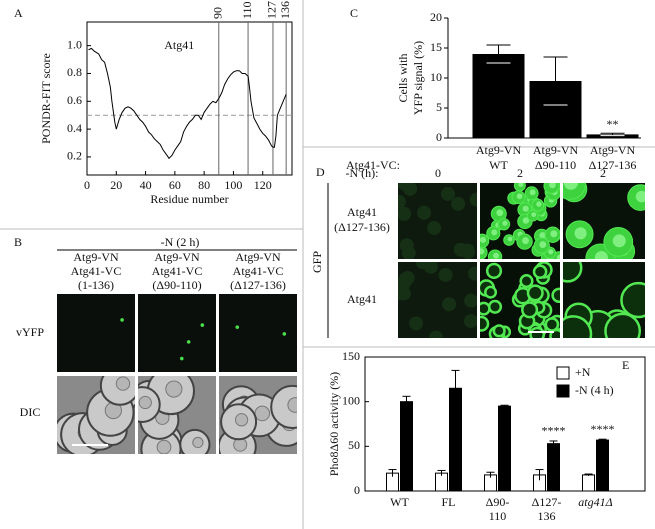 Image resolution: width=655 pixels, height=529 pixels. I want to click on y-tick-label: 0.8, so click(74, 72).